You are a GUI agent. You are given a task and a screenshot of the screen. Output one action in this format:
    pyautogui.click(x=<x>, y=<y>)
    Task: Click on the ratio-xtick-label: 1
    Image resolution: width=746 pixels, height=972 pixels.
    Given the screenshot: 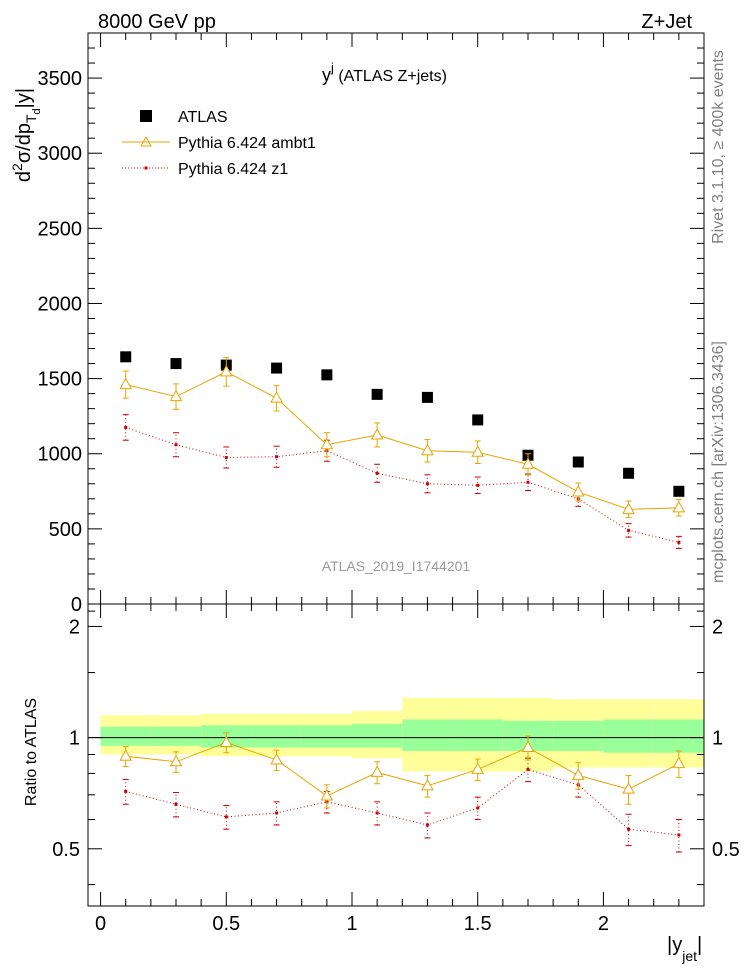 What is the action you would take?
    pyautogui.click(x=351, y=924)
    